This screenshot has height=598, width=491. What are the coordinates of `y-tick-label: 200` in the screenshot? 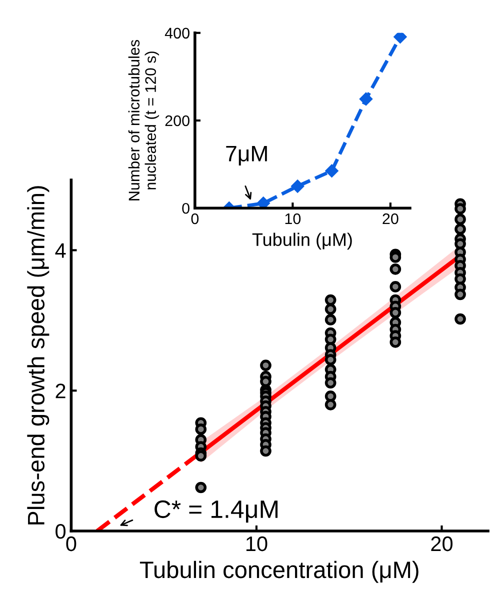 It's located at (177, 120).